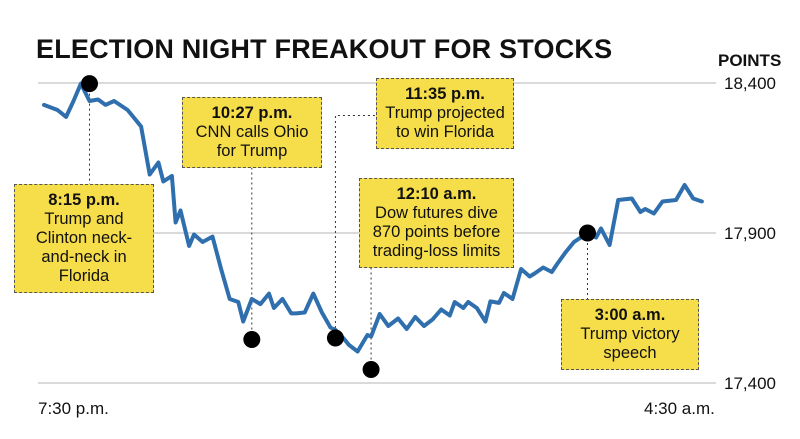  I want to click on annotation-time: 8:15 p.m., so click(84, 200).